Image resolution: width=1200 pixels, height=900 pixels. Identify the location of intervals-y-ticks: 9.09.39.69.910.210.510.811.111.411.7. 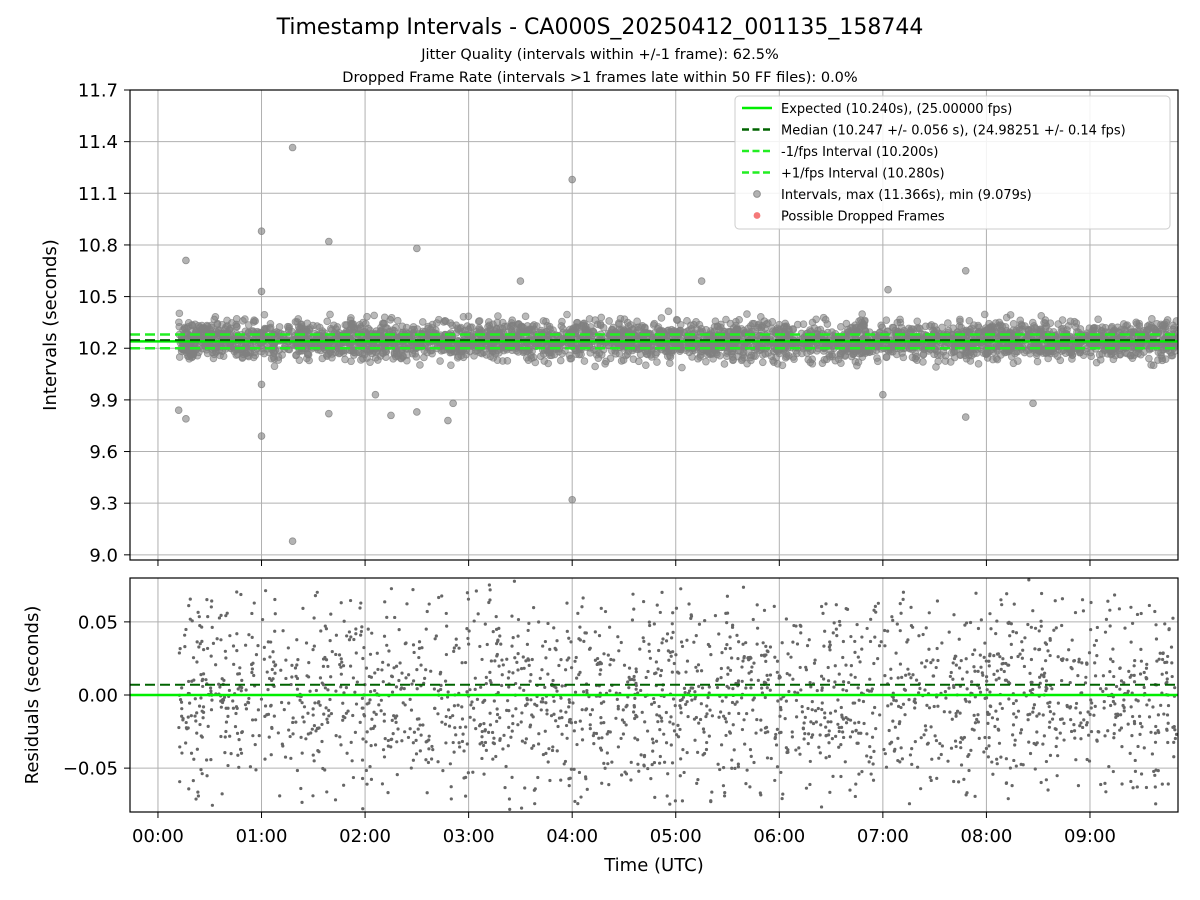
(104, 323).